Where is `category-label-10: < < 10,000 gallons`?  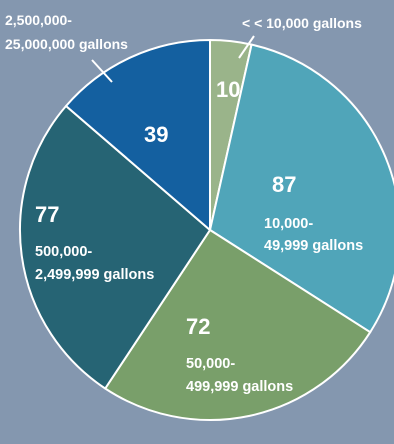
category-label-10: < < 10,000 gallons is located at coordinates (302, 23).